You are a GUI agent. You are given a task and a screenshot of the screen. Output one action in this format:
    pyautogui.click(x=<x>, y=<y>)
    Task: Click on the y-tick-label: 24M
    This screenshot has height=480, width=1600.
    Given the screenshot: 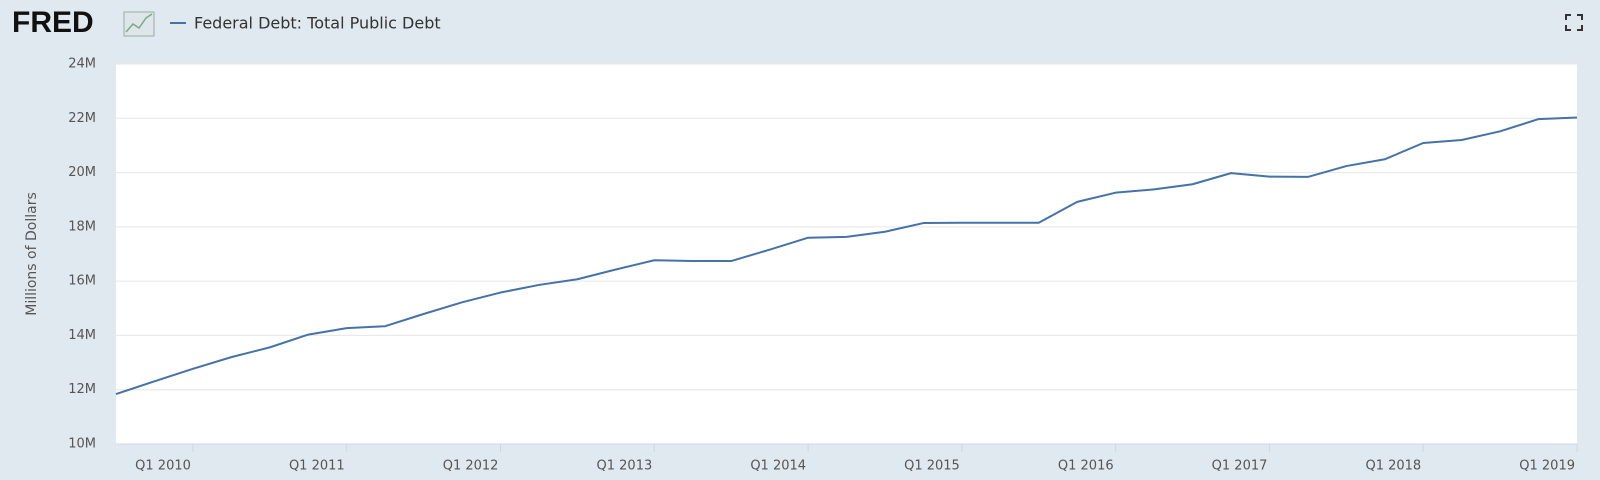 What is the action you would take?
    pyautogui.click(x=82, y=64)
    